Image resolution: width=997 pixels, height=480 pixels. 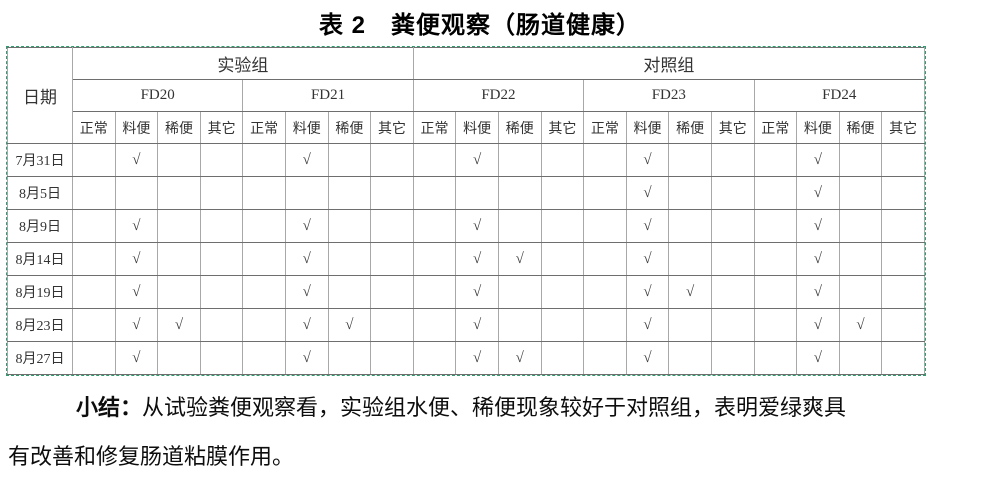 I want to click on group-header-control: 对照组, so click(x=669, y=63).